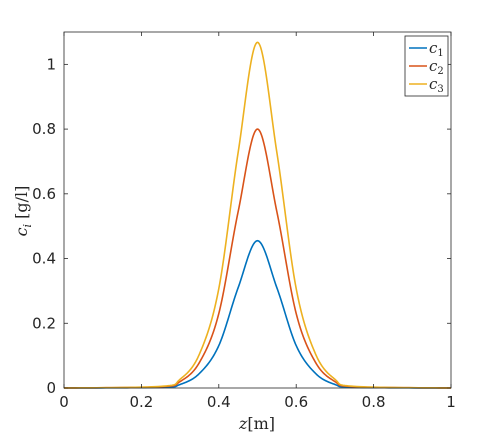 The image size is (498, 442). What do you see at coordinates (23, 211) in the screenshot?
I see `y-axis-label: ci [g/l]` at bounding box center [23, 211].